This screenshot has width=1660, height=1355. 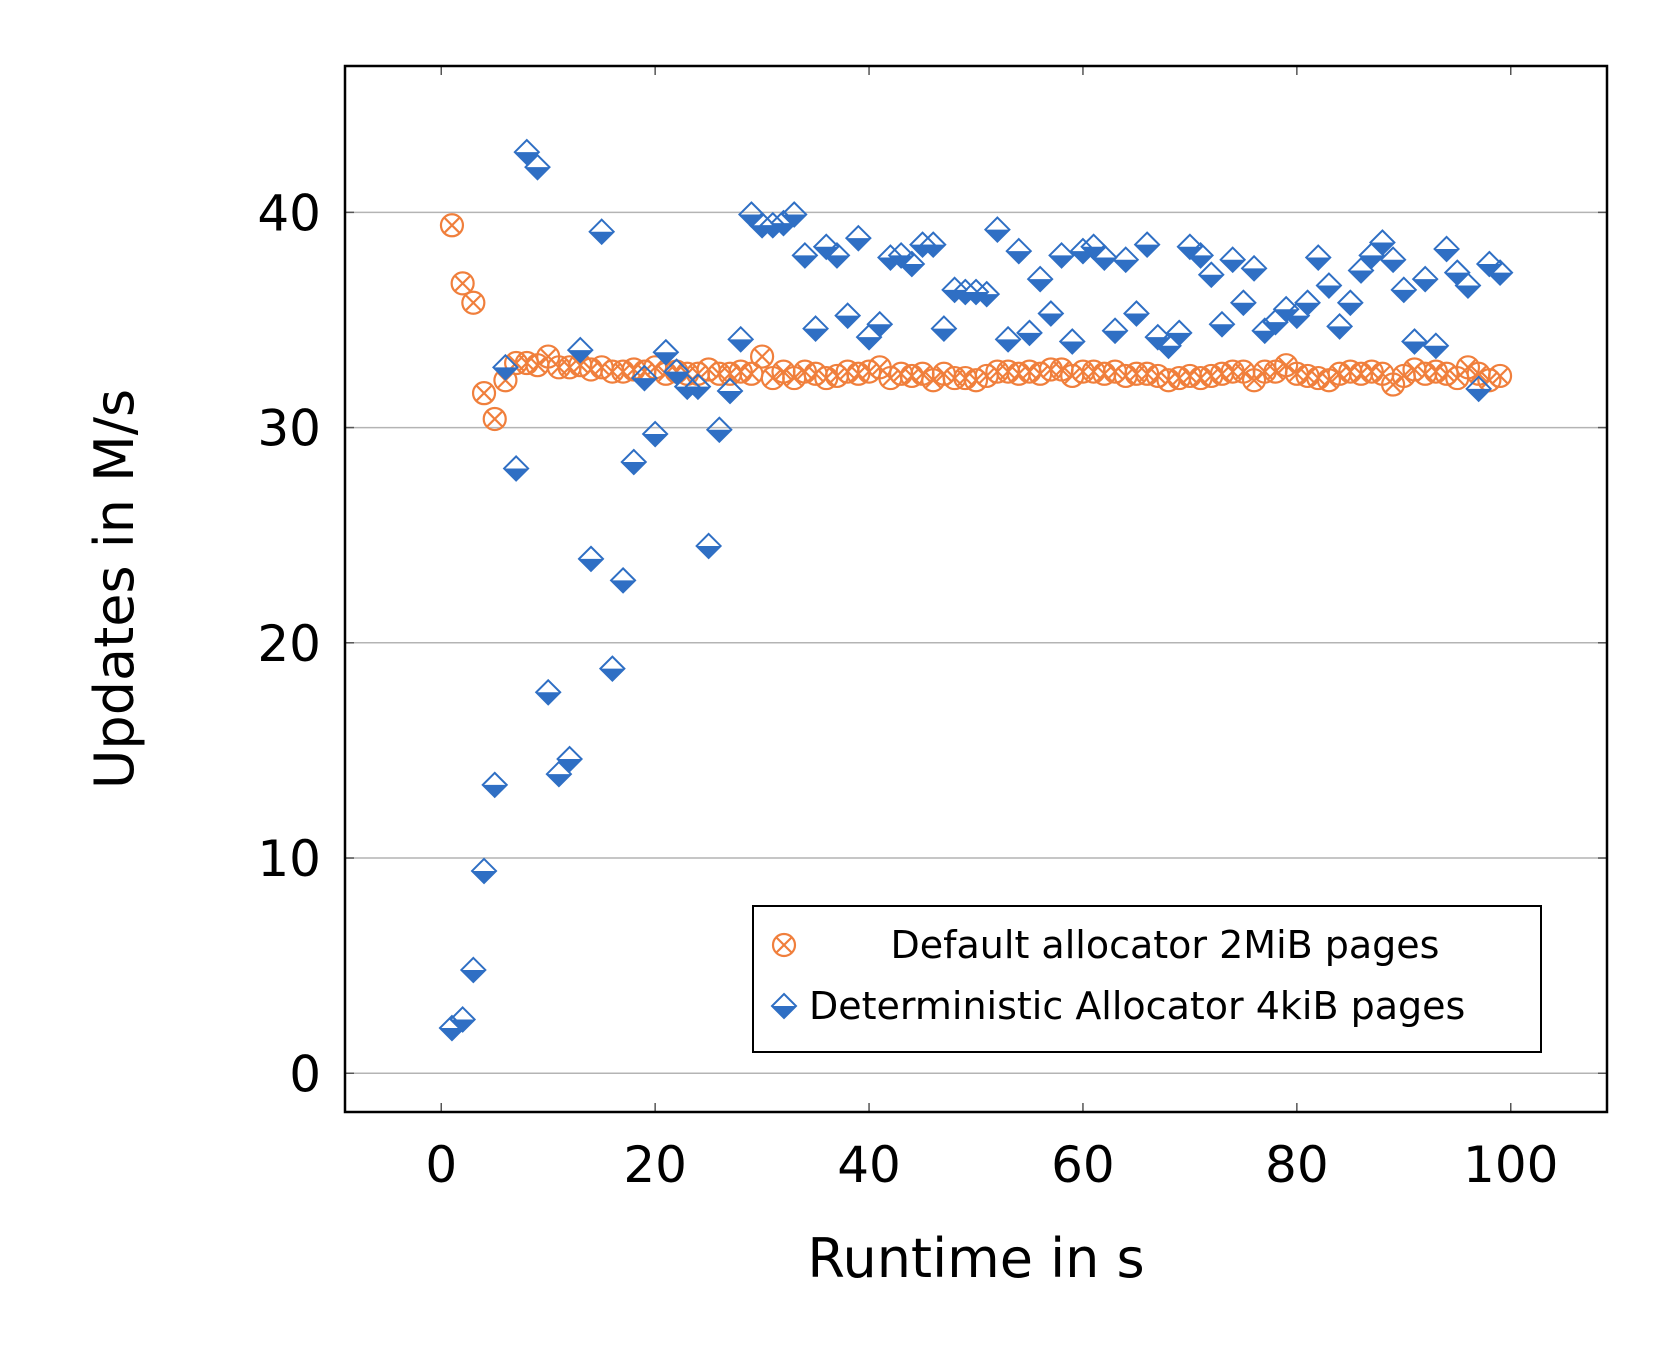 What do you see at coordinates (289, 213) in the screenshot?
I see `y-tick-label: 40` at bounding box center [289, 213].